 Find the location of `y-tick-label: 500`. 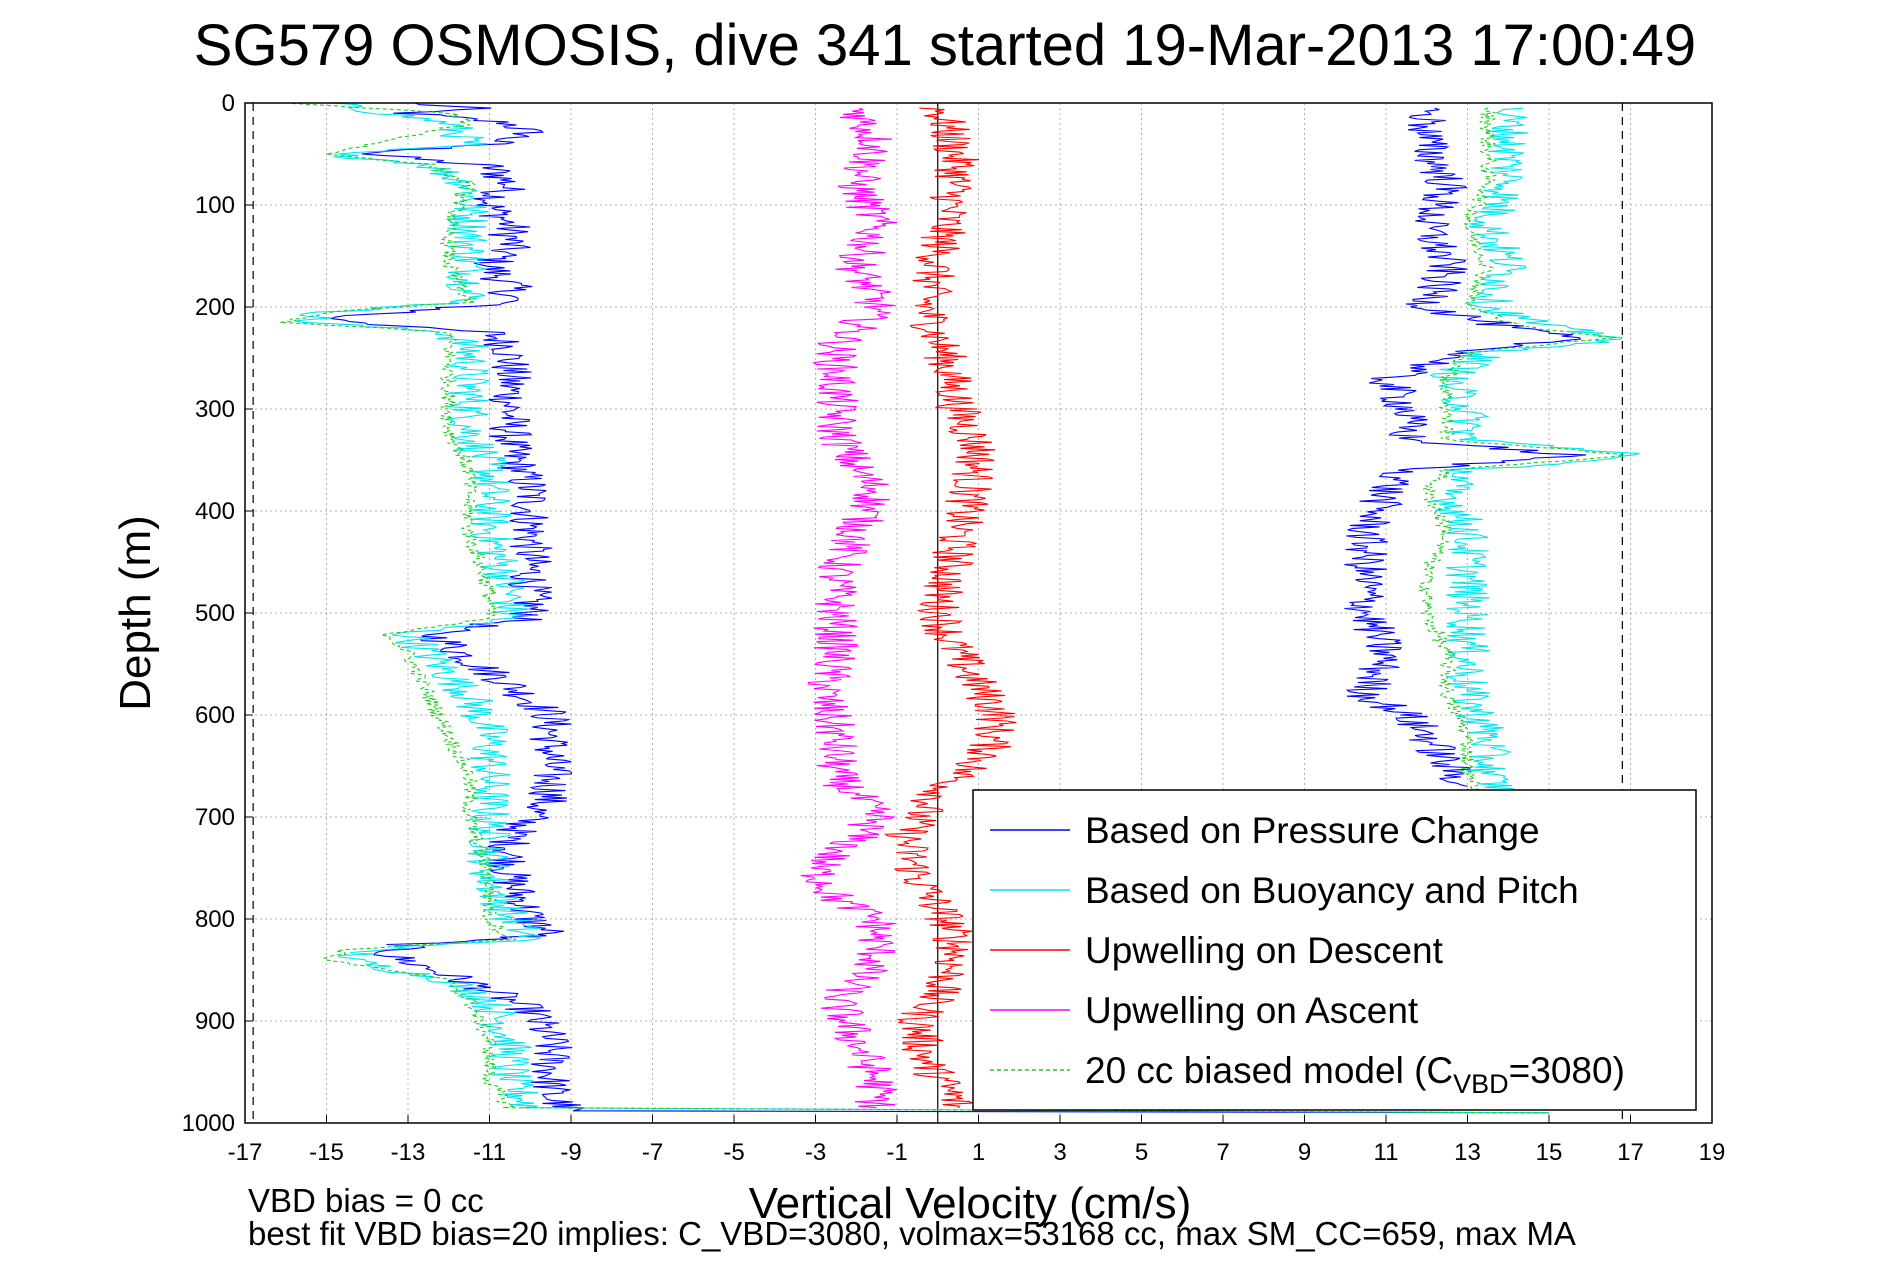

y-tick-label: 500 is located at coordinates (215, 613).